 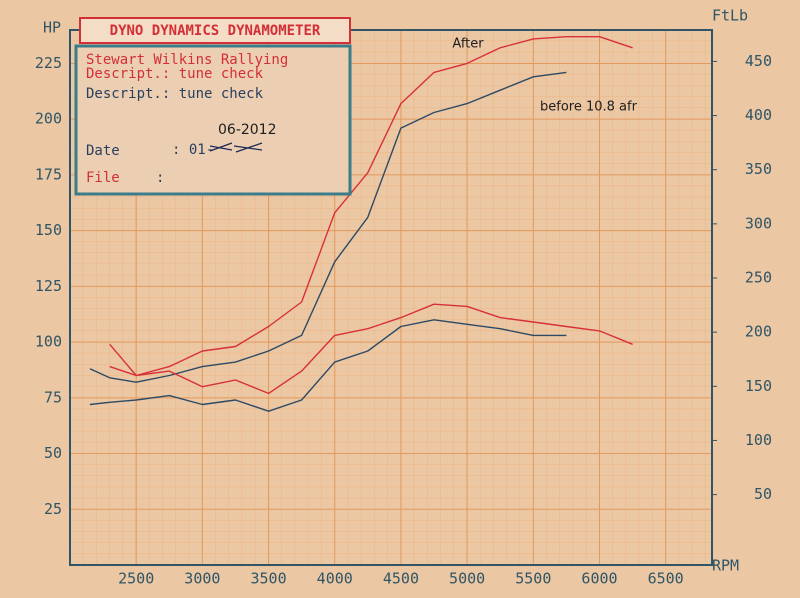 I want to click on y2-tick-label: 200, so click(x=758, y=332).